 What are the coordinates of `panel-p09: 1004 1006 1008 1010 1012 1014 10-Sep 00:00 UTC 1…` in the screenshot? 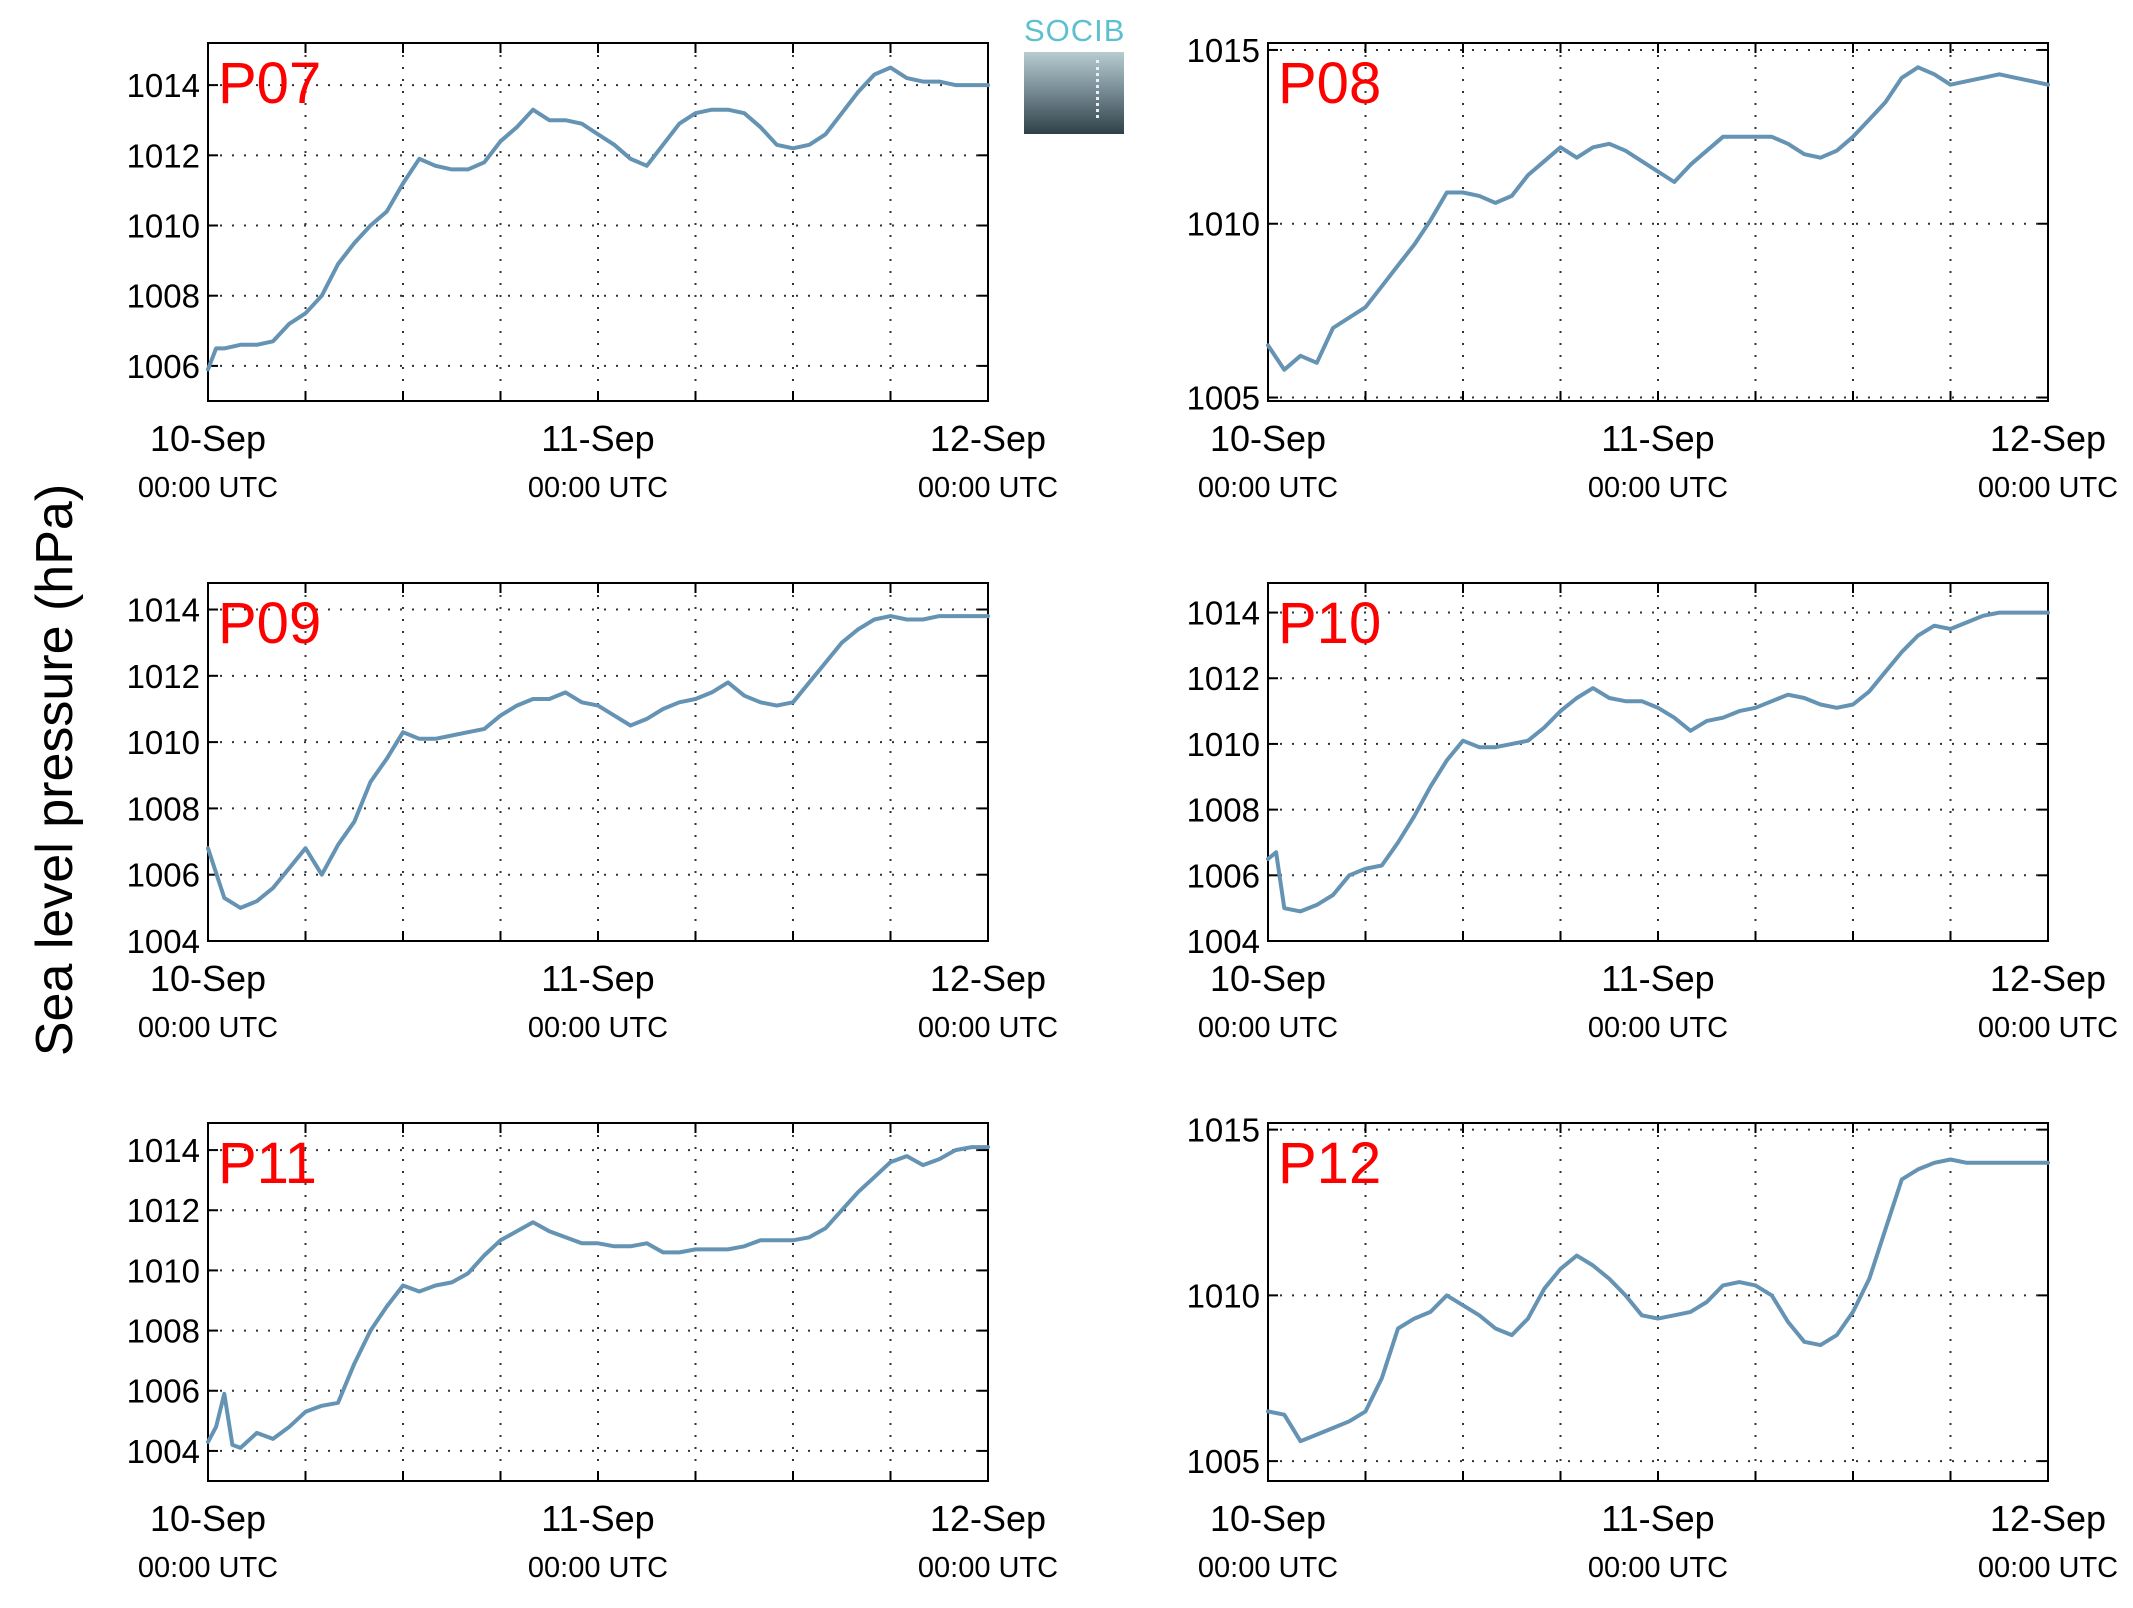 It's located at (592, 813).